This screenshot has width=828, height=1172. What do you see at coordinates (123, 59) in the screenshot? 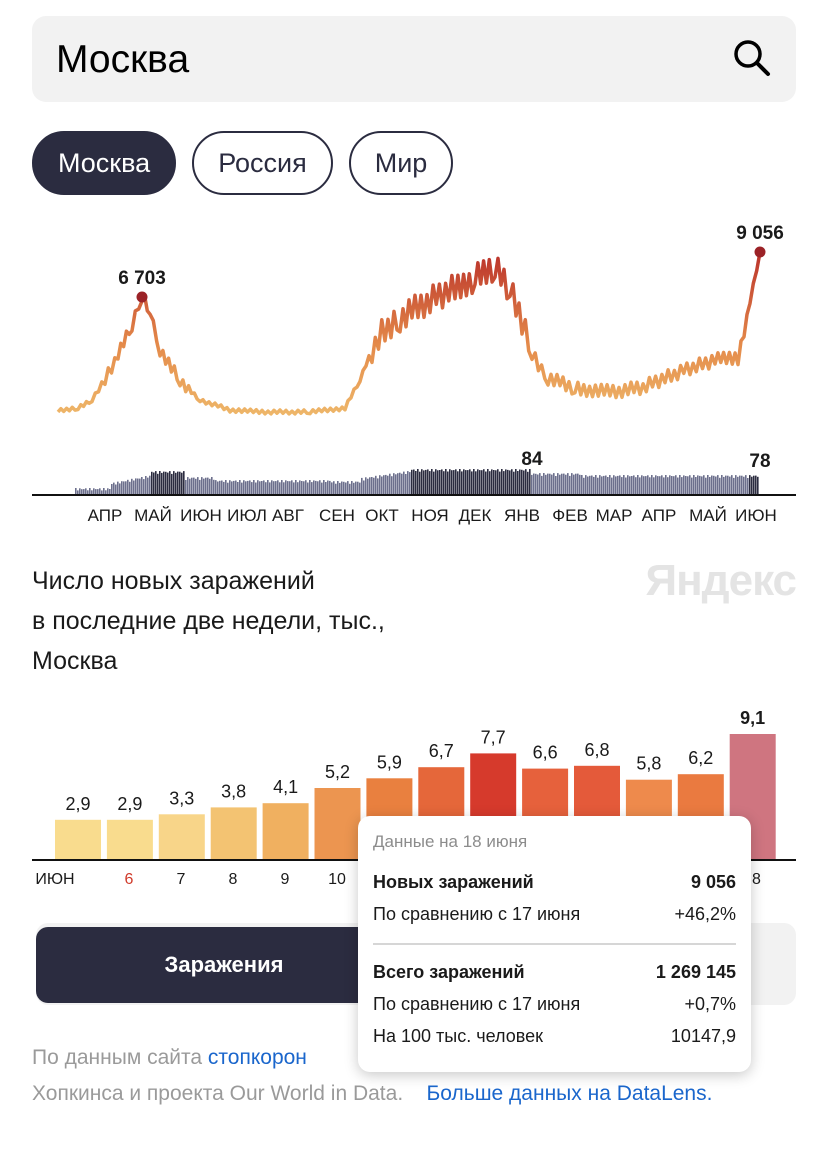
I see `search-input: Москва` at bounding box center [123, 59].